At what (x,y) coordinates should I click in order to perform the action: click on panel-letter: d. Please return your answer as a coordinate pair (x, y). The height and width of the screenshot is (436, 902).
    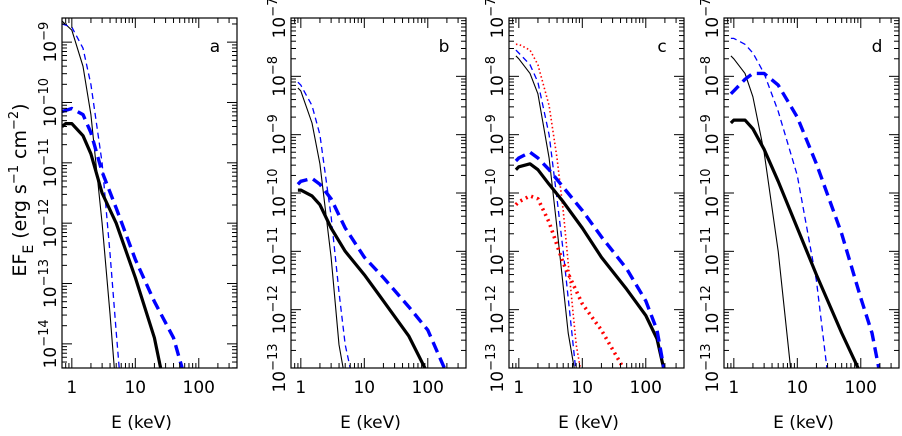
    Looking at the image, I should click on (877, 47).